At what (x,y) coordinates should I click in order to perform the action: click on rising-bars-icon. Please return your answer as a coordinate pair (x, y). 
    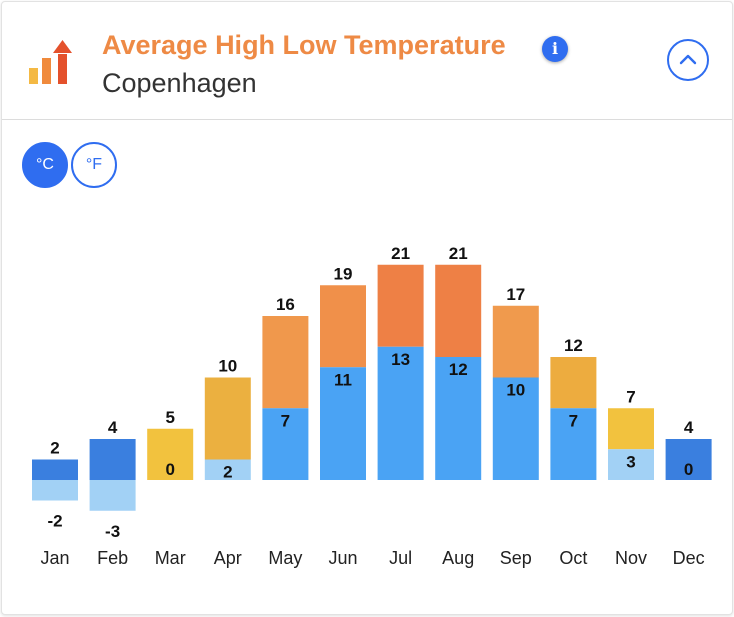
    Looking at the image, I should click on (50, 62).